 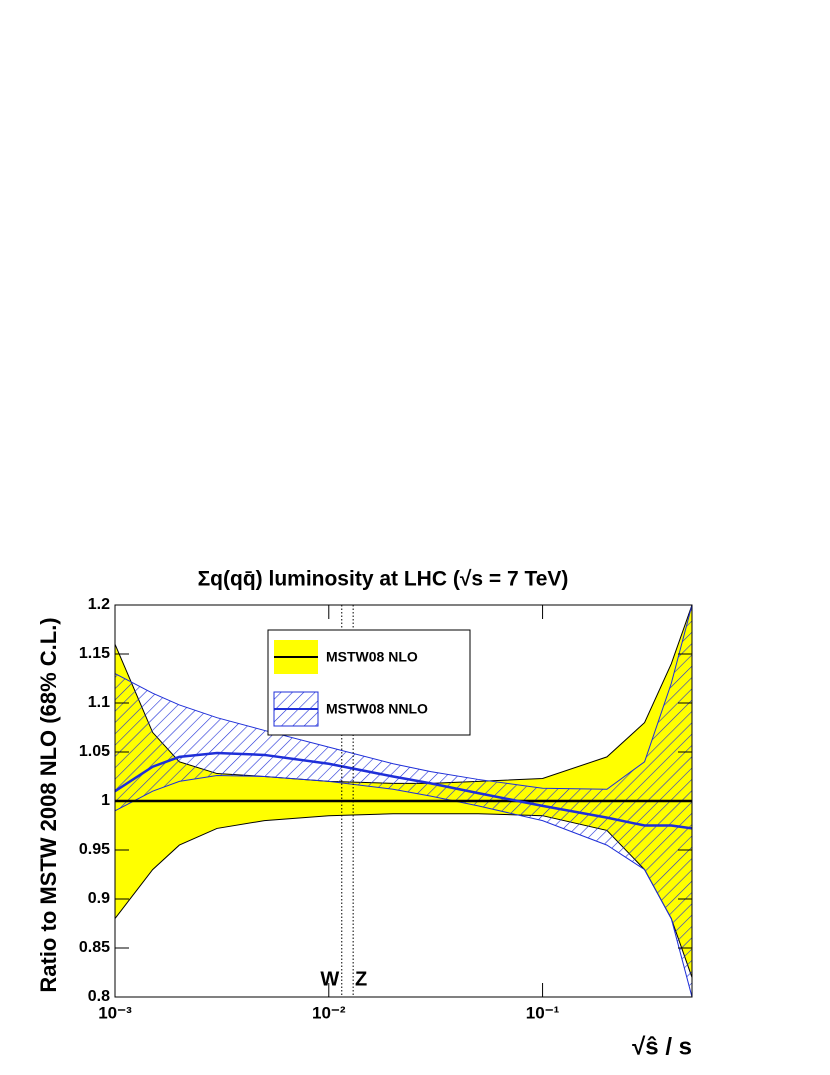 I want to click on legend-label: MSTW08 NLO, so click(x=372, y=657).